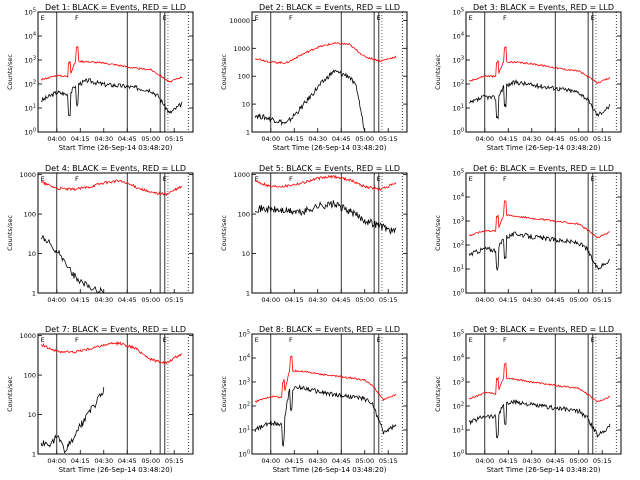  I want to click on y-tick-label: 1, so click(34, 294).